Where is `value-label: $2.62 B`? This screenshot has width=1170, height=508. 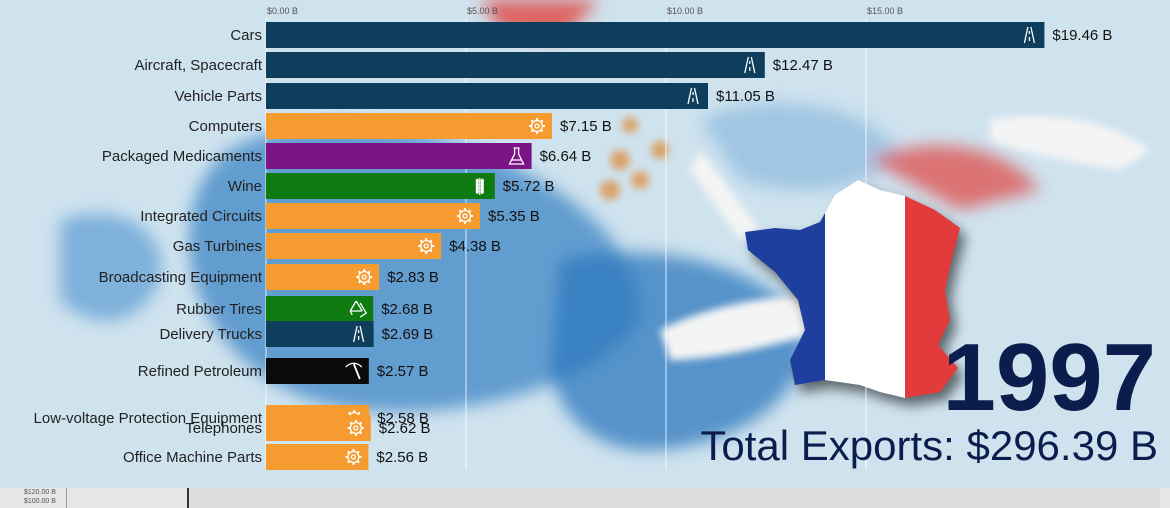
value-label: $2.62 B is located at coordinates (405, 428).